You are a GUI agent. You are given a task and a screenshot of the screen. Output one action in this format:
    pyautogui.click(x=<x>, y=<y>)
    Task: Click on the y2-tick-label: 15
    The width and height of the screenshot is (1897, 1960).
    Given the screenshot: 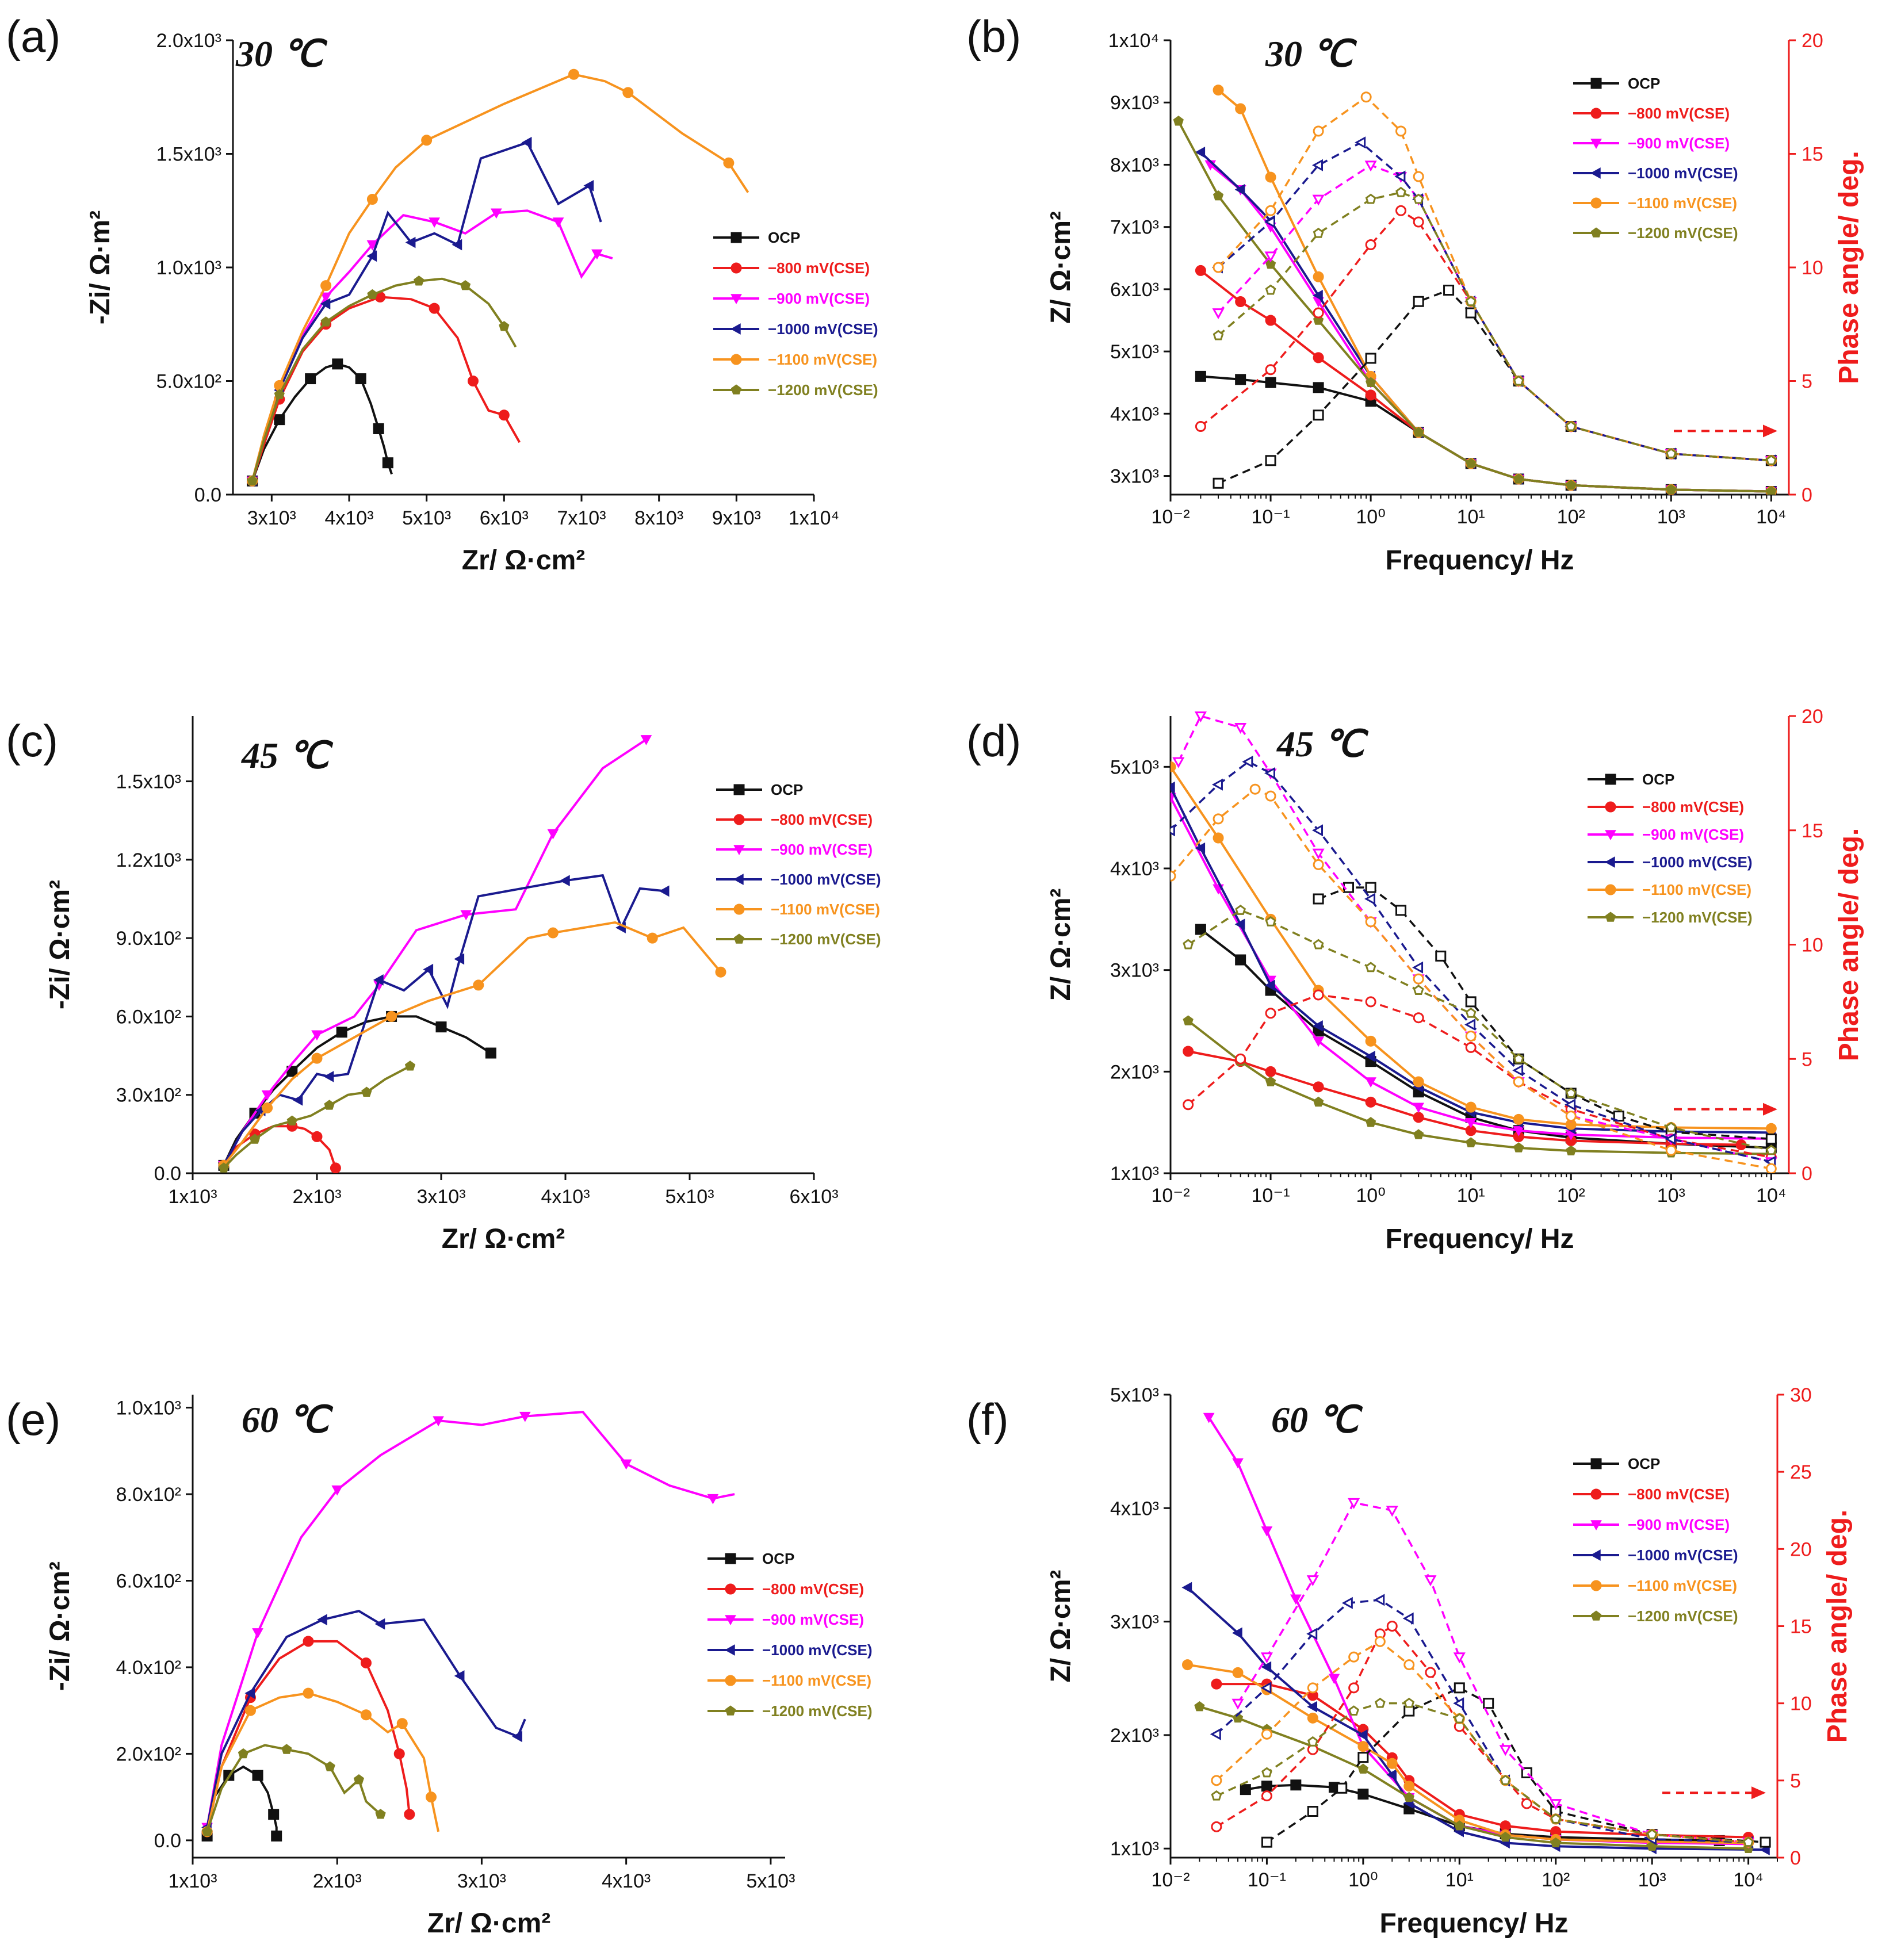 What is the action you would take?
    pyautogui.click(x=1812, y=831)
    